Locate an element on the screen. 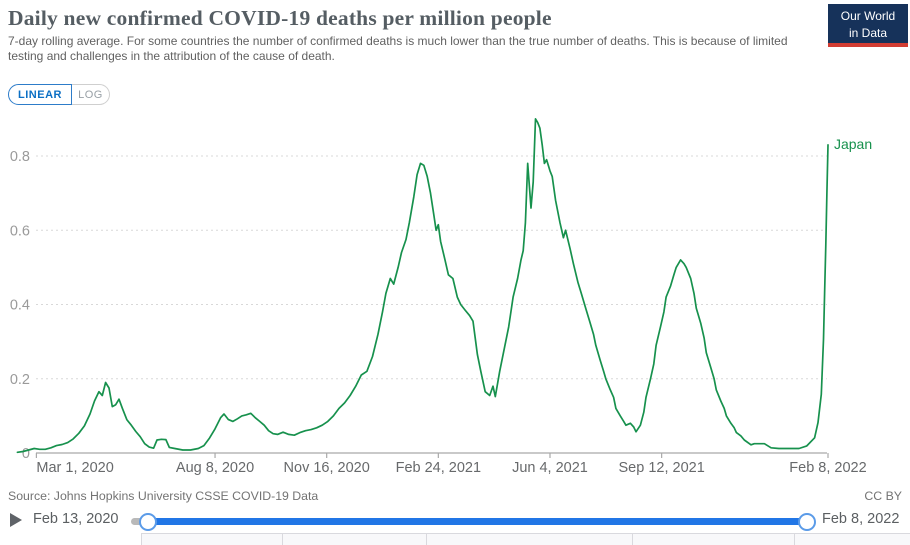 The width and height of the screenshot is (910, 545). owid-logo: Our World in Data is located at coordinates (868, 25).